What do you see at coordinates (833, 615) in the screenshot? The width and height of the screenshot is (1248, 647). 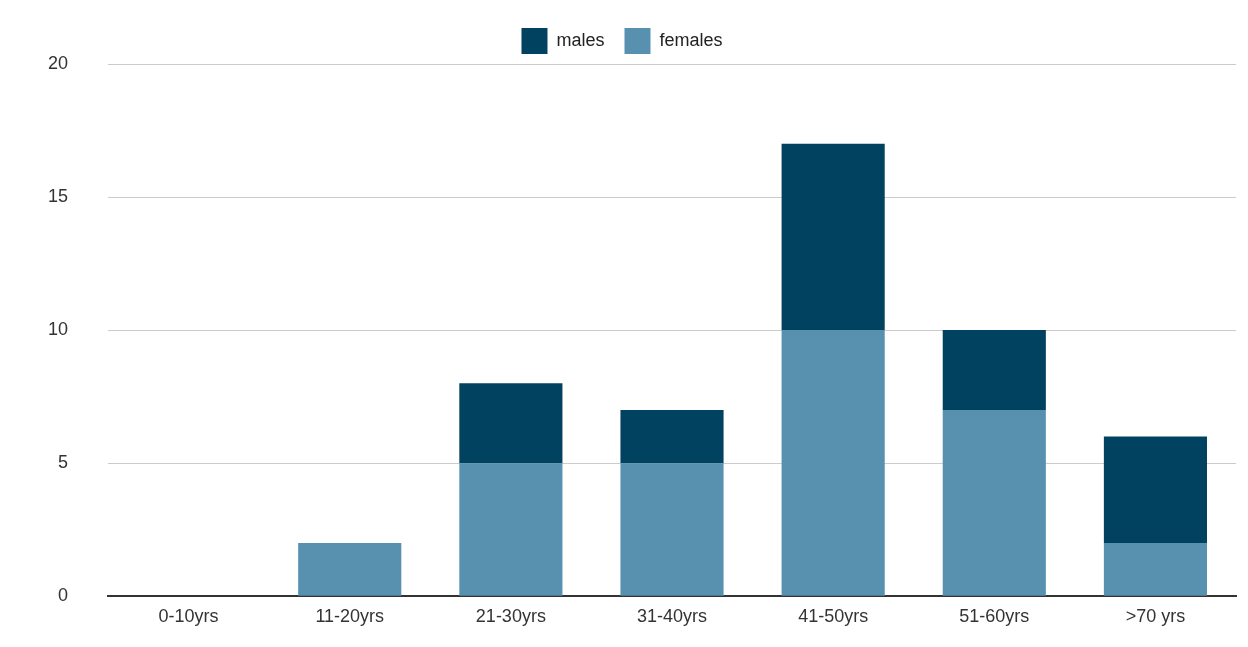 I see `x-tick-label: 41-50yrs` at bounding box center [833, 615].